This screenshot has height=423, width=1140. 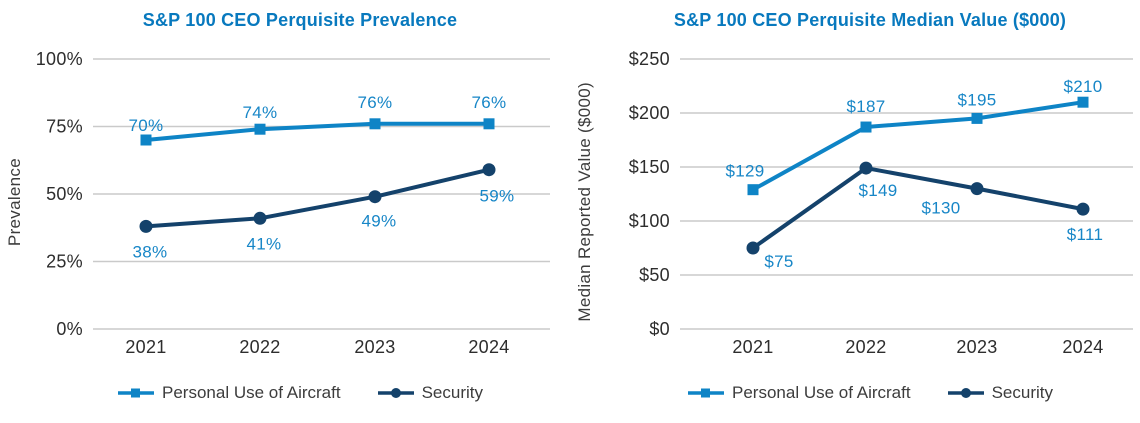 I want to click on data-point-label: $210, so click(x=1082, y=86).